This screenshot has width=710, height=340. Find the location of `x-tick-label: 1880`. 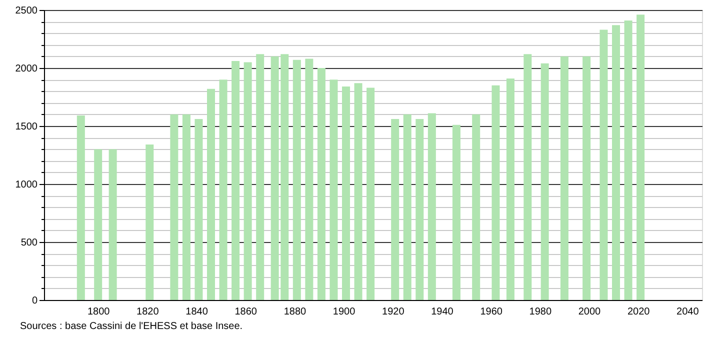

x-tick-label: 1880 is located at coordinates (295, 312).